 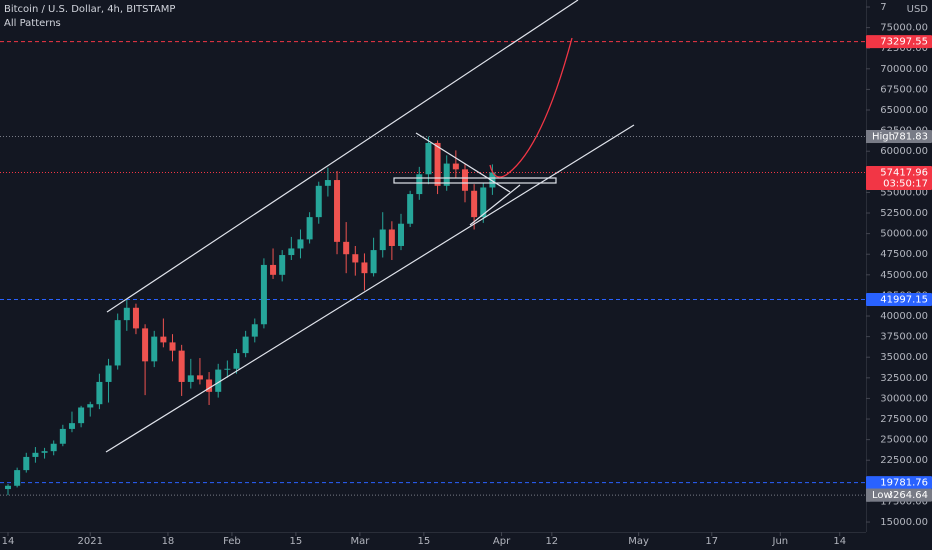 I want to click on price-tag-value: 73297.55, so click(x=904, y=42).